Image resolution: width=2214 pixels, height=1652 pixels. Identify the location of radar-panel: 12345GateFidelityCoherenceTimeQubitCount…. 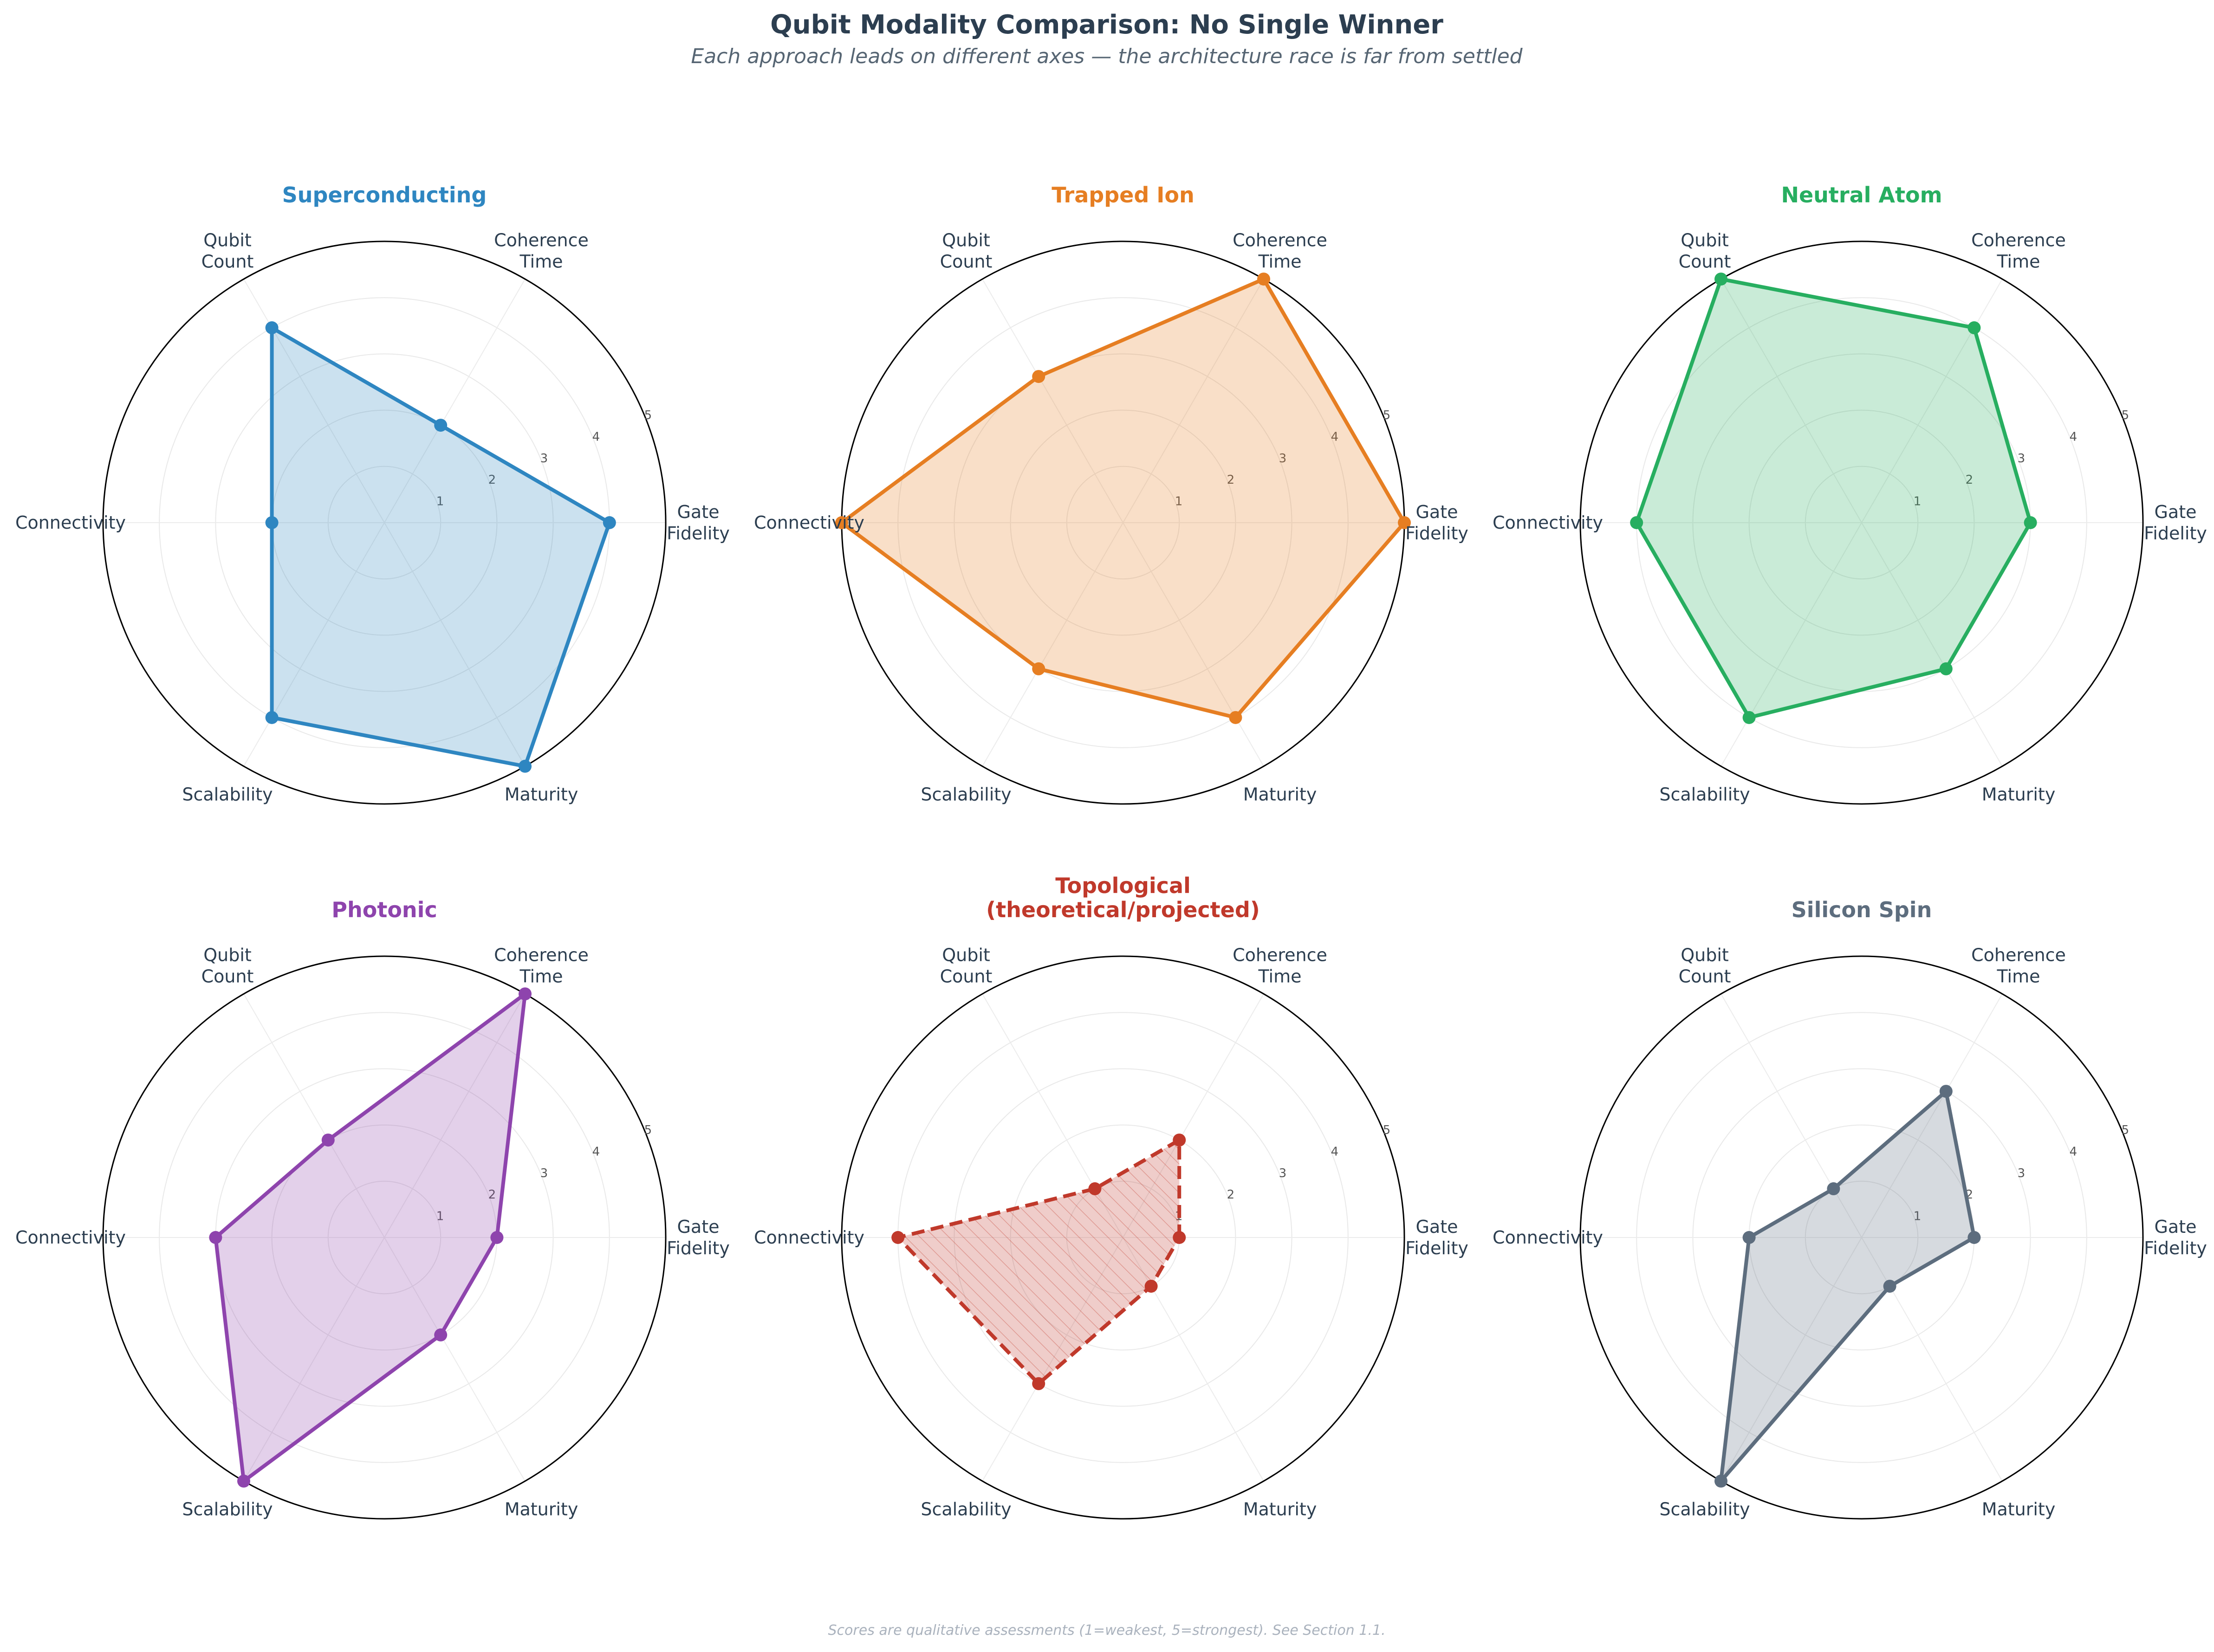
(1111, 1196).